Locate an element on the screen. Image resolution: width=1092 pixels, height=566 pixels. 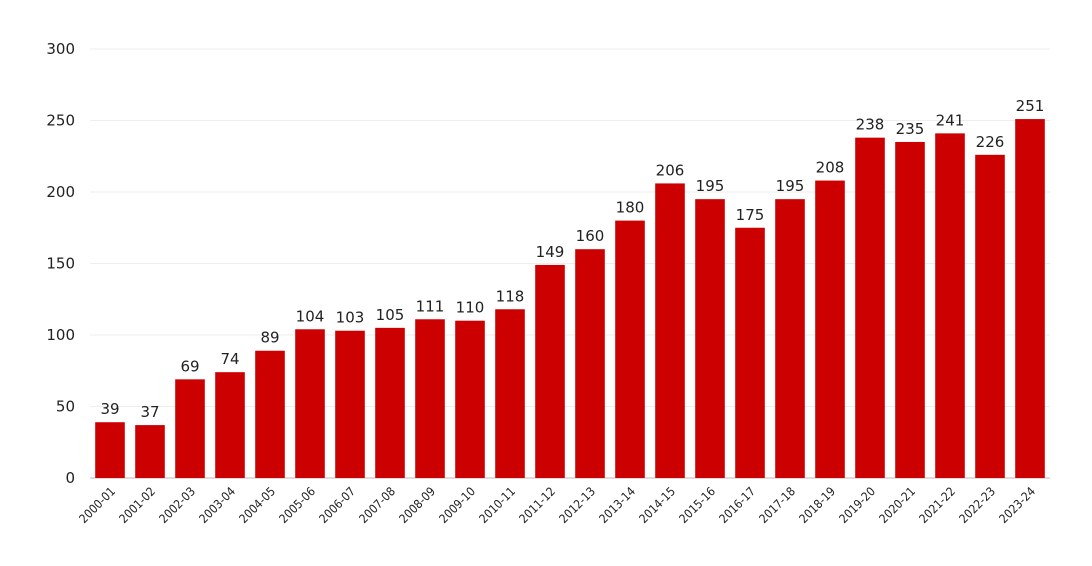
x-tick-label: 2015-16 is located at coordinates (697, 505).